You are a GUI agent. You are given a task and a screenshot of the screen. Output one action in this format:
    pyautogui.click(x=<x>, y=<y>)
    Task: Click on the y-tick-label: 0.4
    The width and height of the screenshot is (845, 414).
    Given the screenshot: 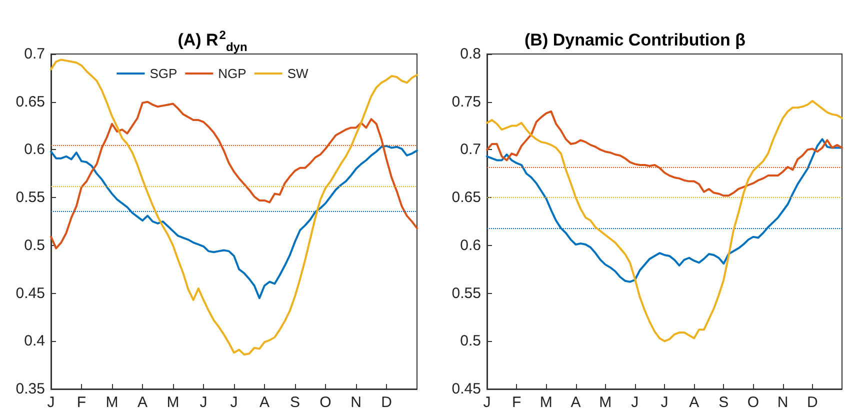 What is the action you would take?
    pyautogui.click(x=34, y=341)
    